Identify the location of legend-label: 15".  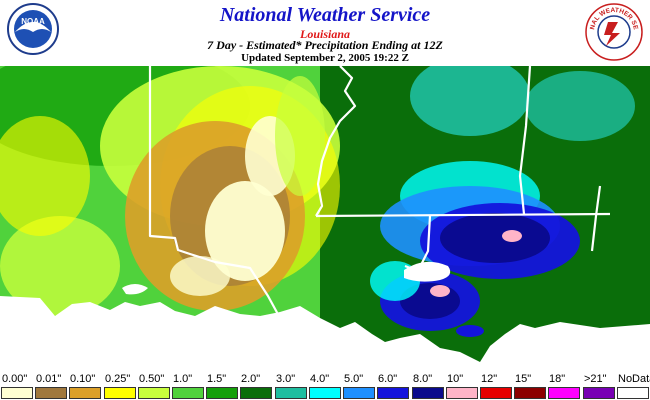
(523, 379).